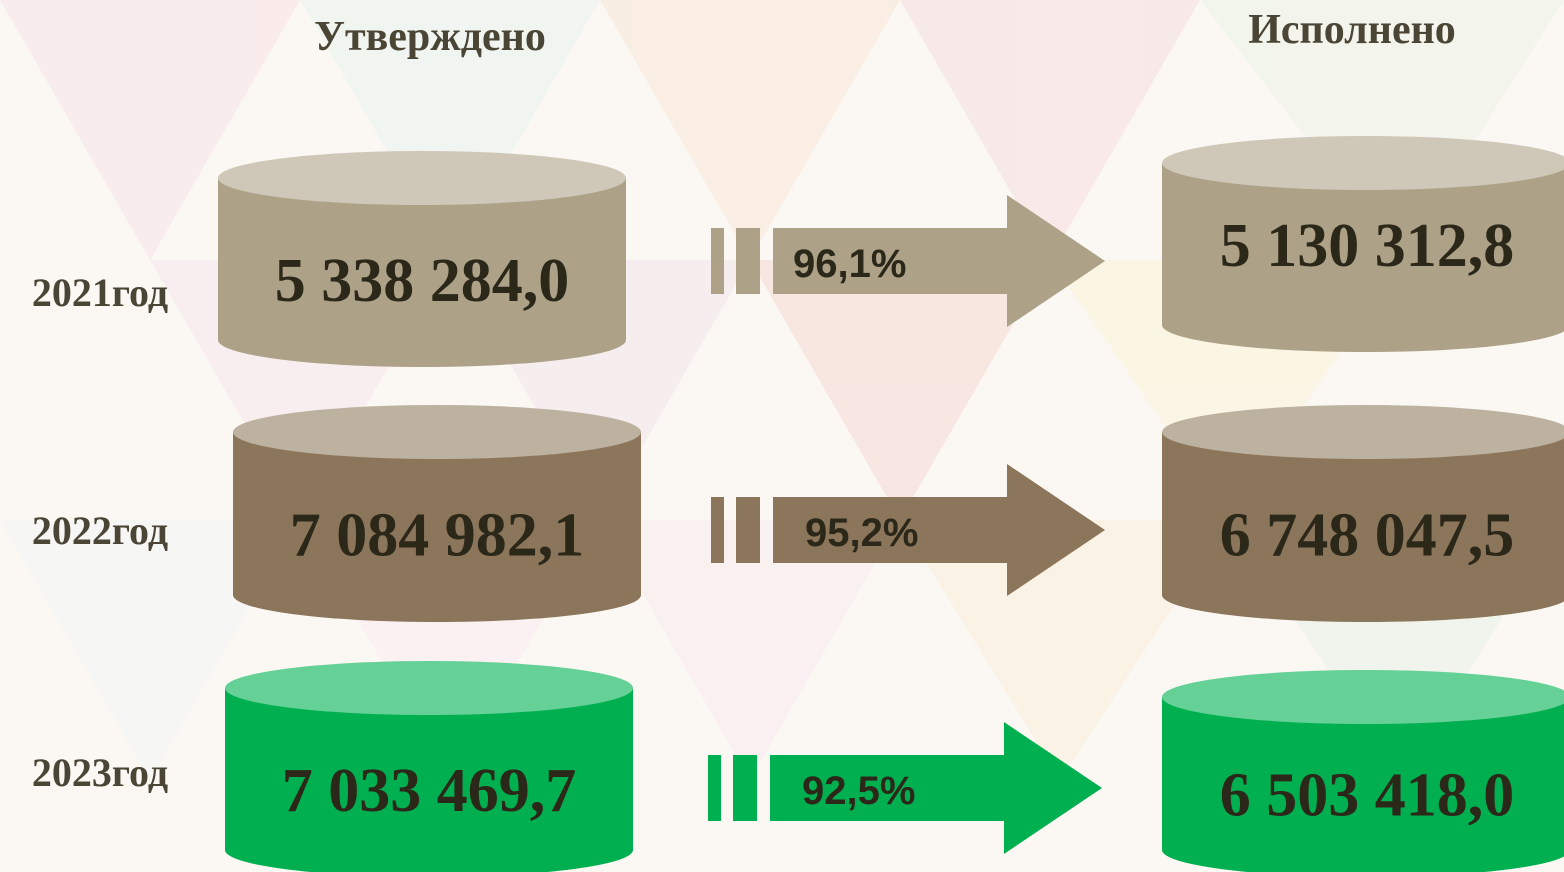 The image size is (1564, 872). What do you see at coordinates (861, 533) in the screenshot?
I see `percent-label: 95,2%` at bounding box center [861, 533].